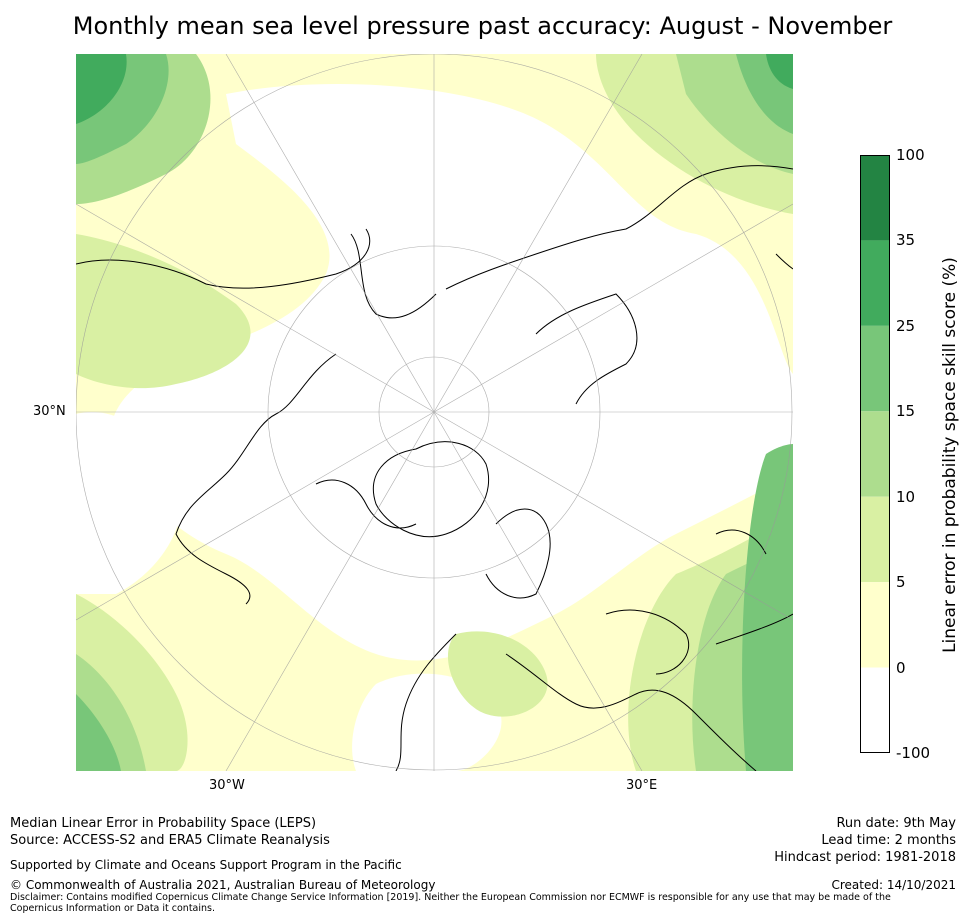 This screenshot has width=965, height=919. What do you see at coordinates (431, 489) in the screenshot?
I see `greenland-coast` at bounding box center [431, 489].